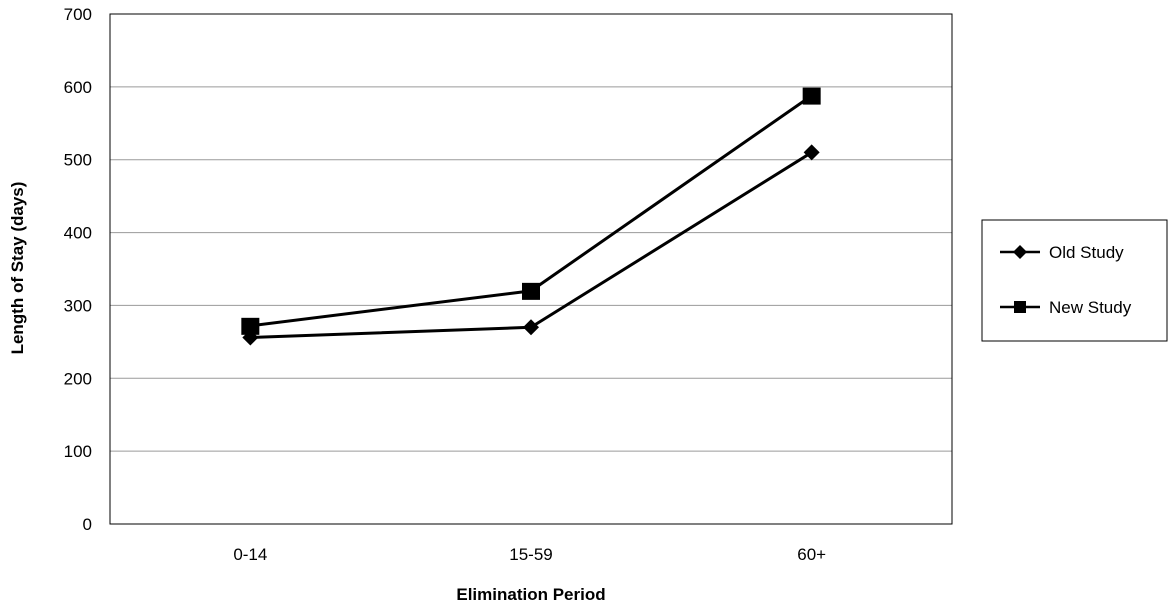  I want to click on y-tick-label: 600, so click(78, 87).